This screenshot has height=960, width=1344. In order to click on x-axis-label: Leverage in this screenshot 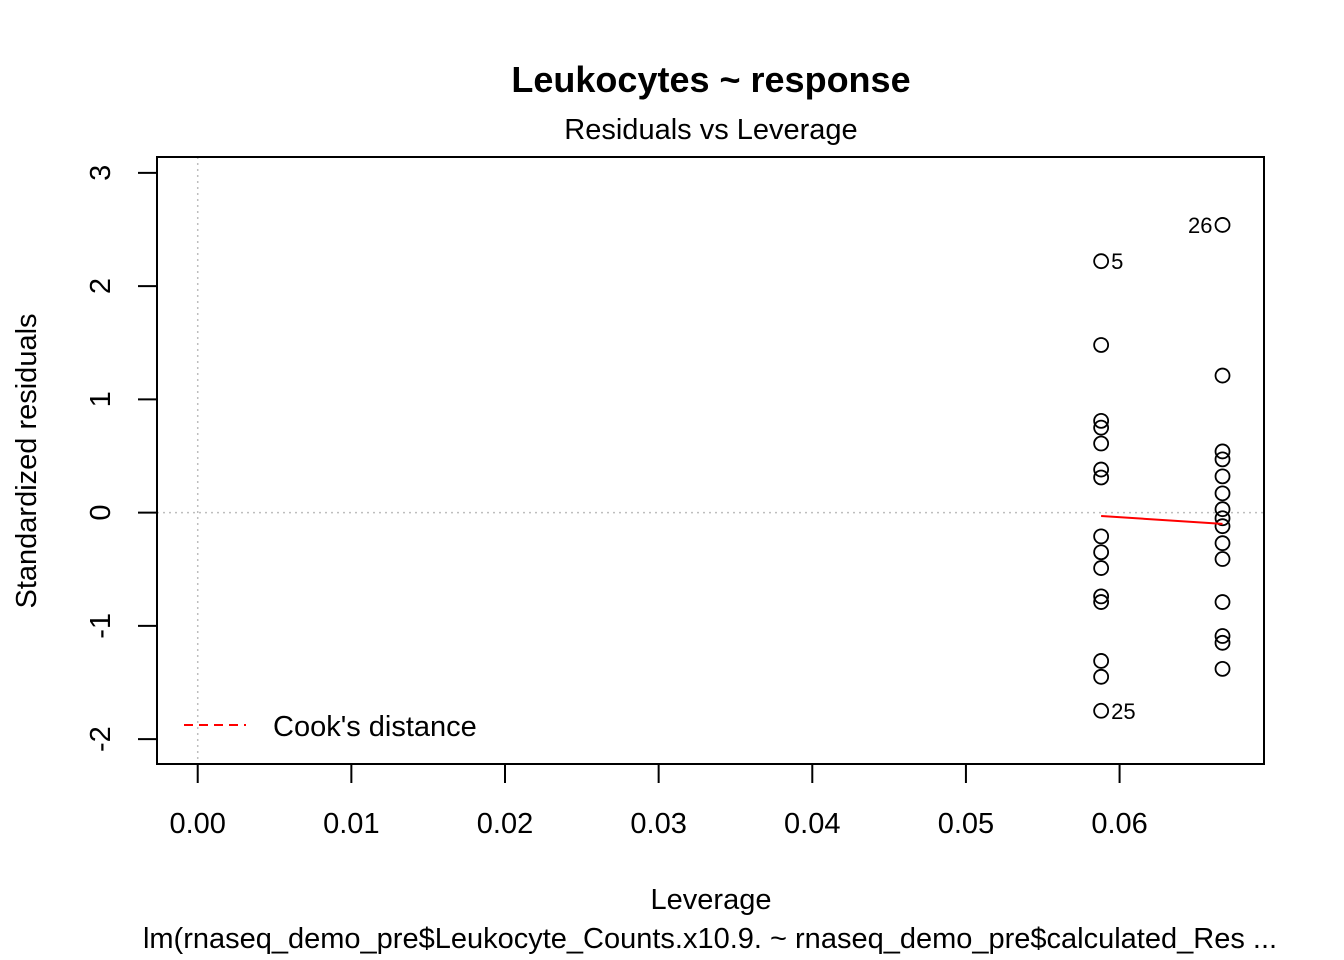, I will do `click(711, 900)`.